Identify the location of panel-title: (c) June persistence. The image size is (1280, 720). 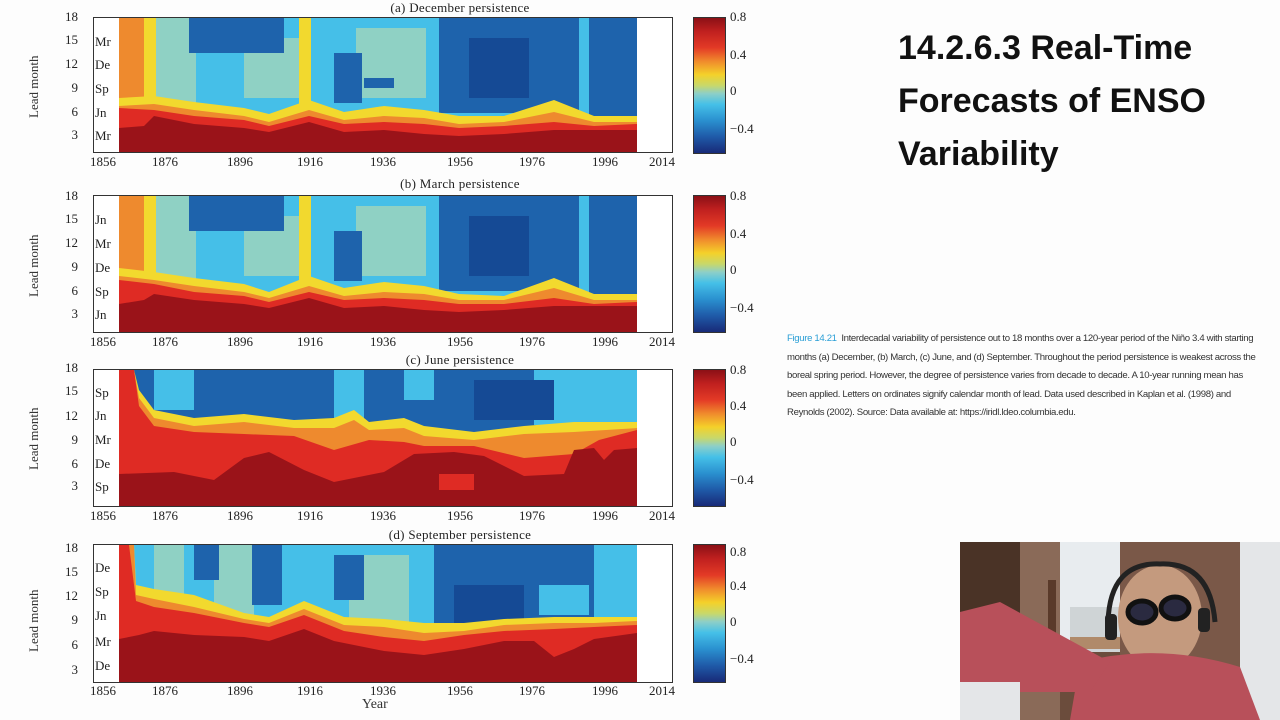
(460, 359).